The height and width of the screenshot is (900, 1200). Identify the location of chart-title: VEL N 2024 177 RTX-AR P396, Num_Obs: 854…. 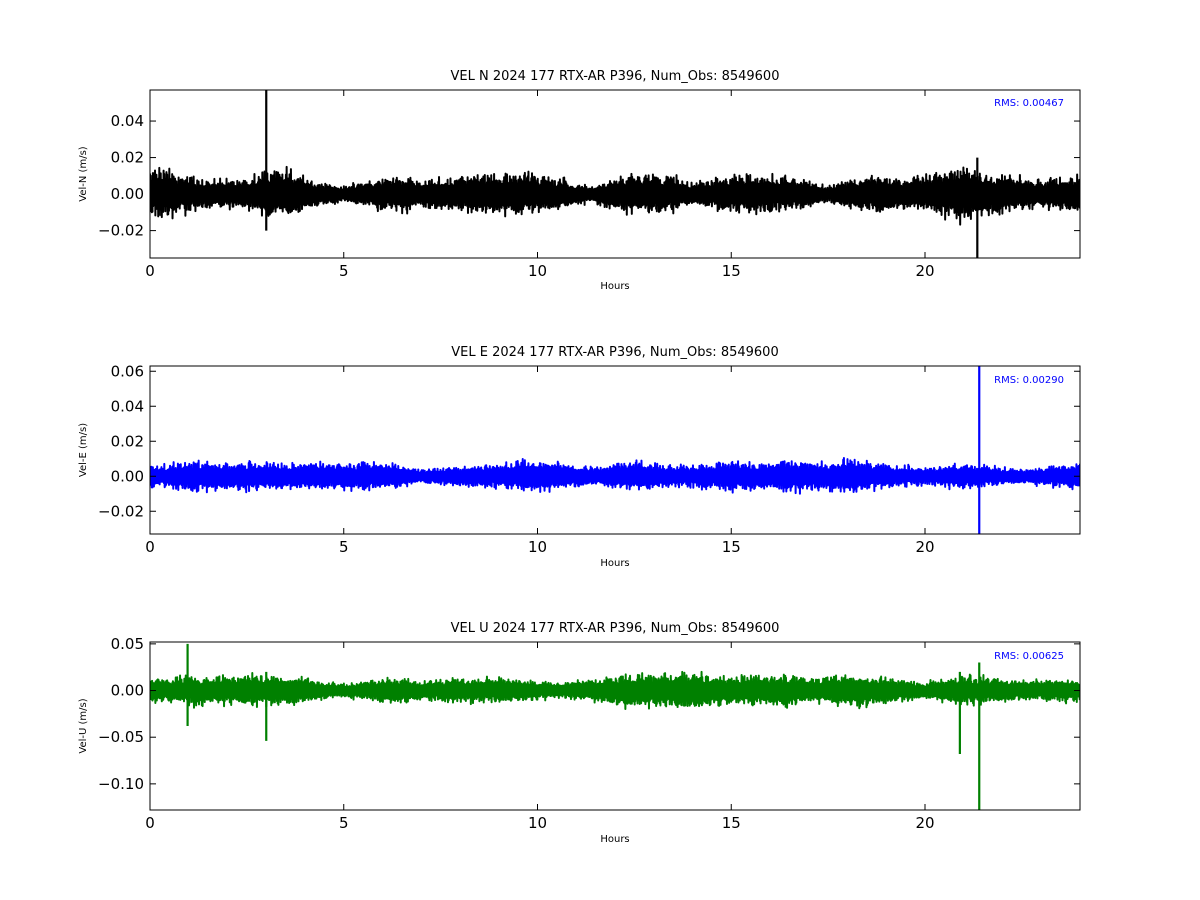
(615, 76).